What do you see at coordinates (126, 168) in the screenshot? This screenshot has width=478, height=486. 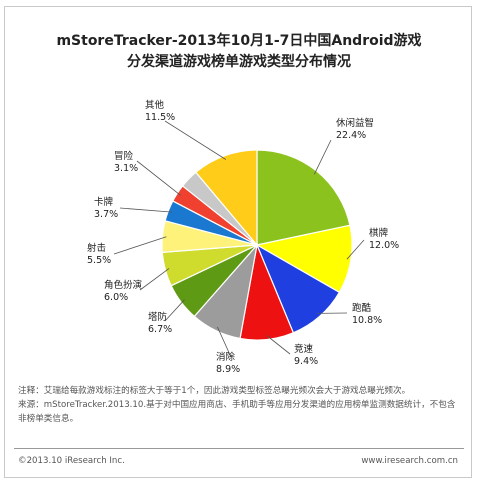 I see `slice-value-label: 3.1%` at bounding box center [126, 168].